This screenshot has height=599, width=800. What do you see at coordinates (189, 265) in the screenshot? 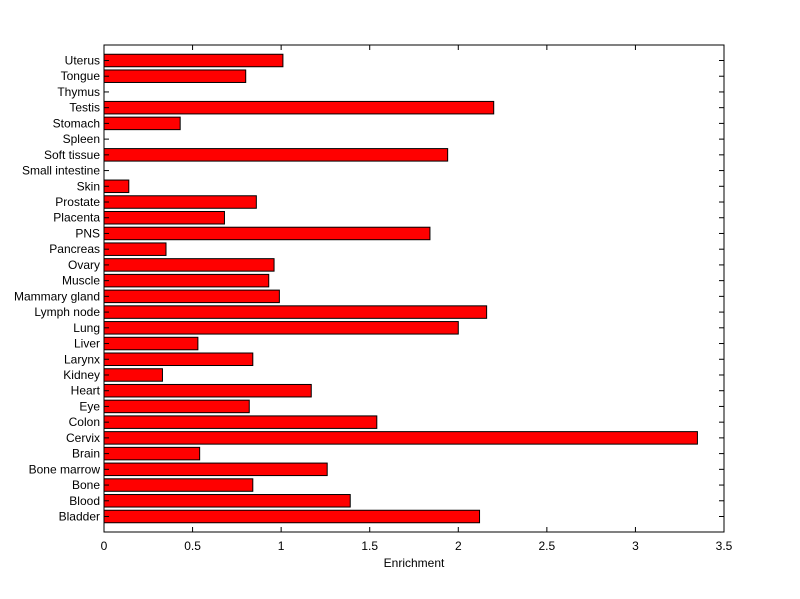
I see `bar-ovary` at bounding box center [189, 265].